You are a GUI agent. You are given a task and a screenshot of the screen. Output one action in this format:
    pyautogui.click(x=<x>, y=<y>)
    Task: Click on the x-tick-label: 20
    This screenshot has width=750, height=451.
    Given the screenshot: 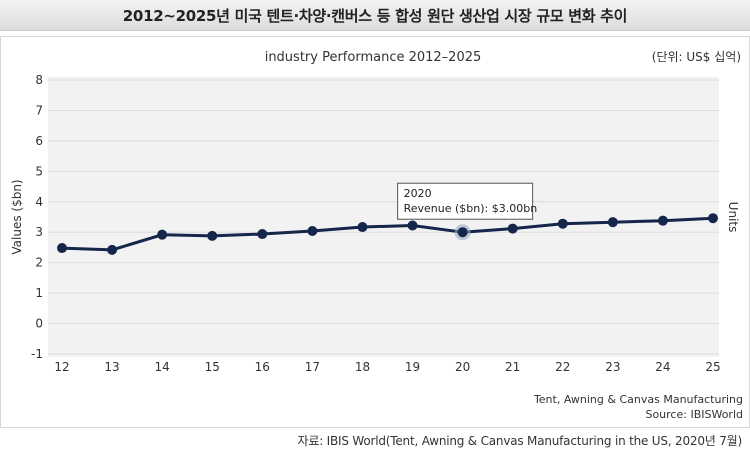 What is the action you would take?
    pyautogui.click(x=462, y=367)
    